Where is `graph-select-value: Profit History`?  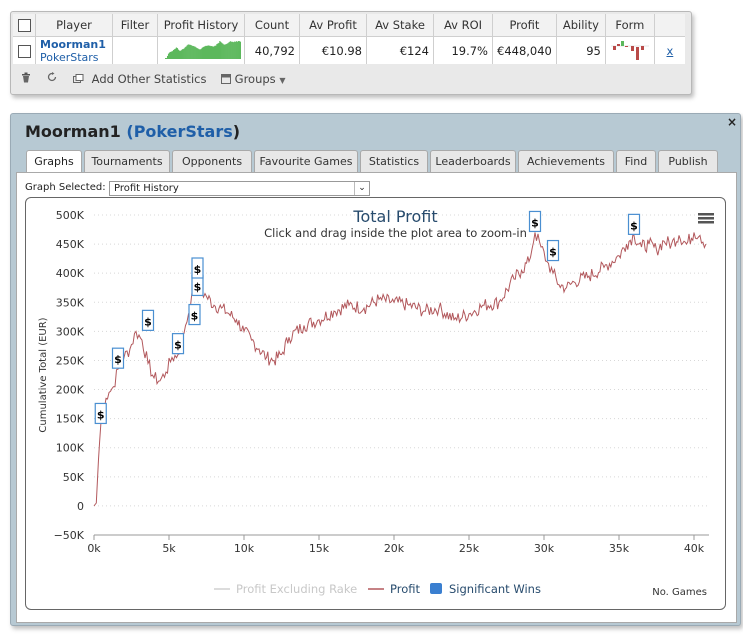
graph-select-value: Profit History is located at coordinates (146, 188).